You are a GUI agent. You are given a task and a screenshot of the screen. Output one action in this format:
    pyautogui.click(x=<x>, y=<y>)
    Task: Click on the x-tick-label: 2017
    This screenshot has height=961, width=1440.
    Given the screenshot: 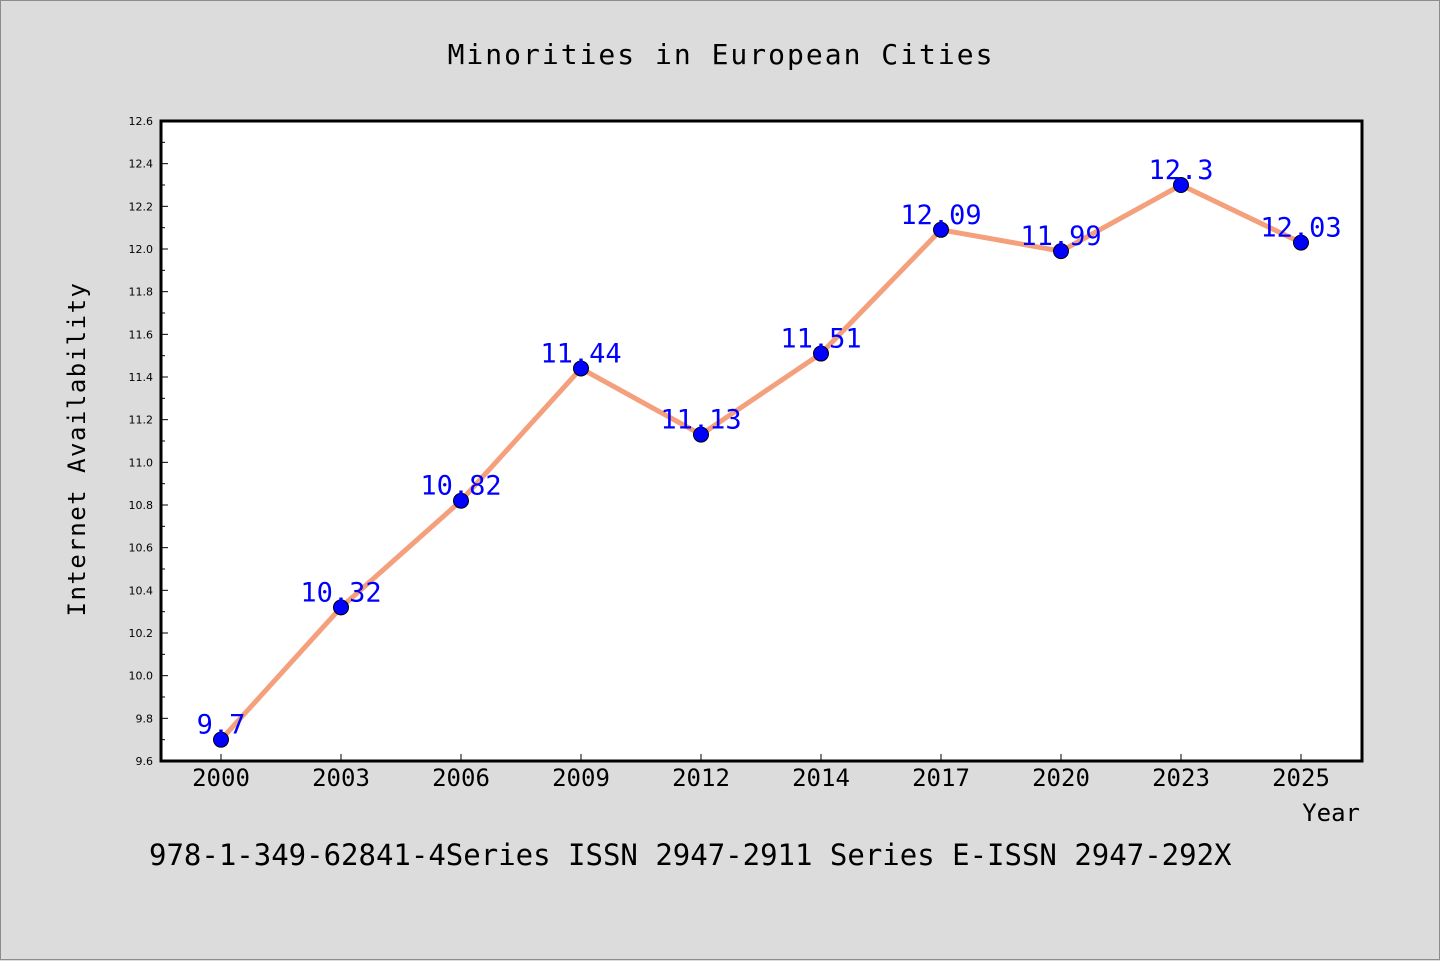 What is the action you would take?
    pyautogui.click(x=941, y=778)
    